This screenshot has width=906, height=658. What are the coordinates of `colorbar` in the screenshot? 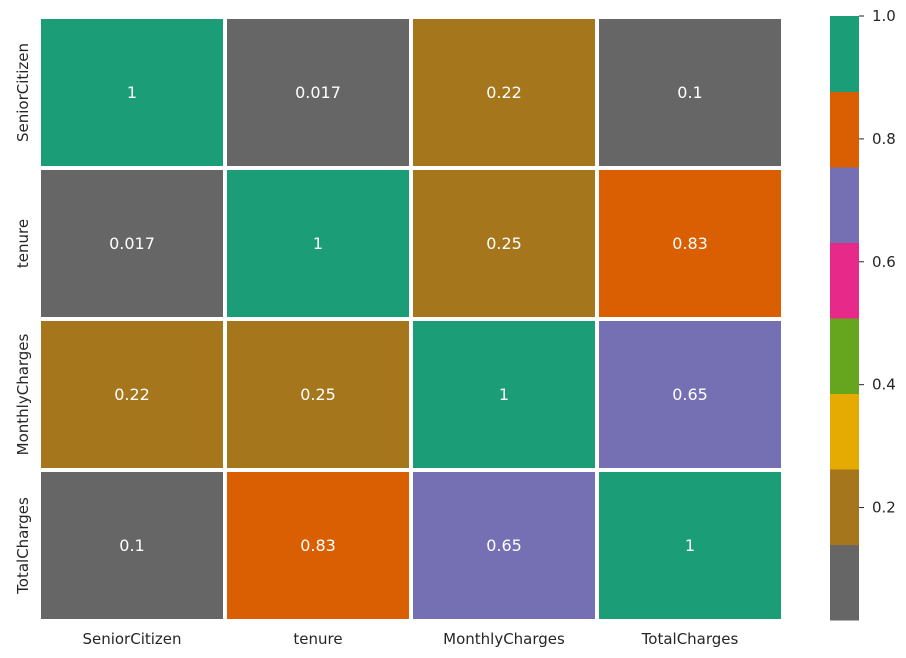 It's located at (844, 318).